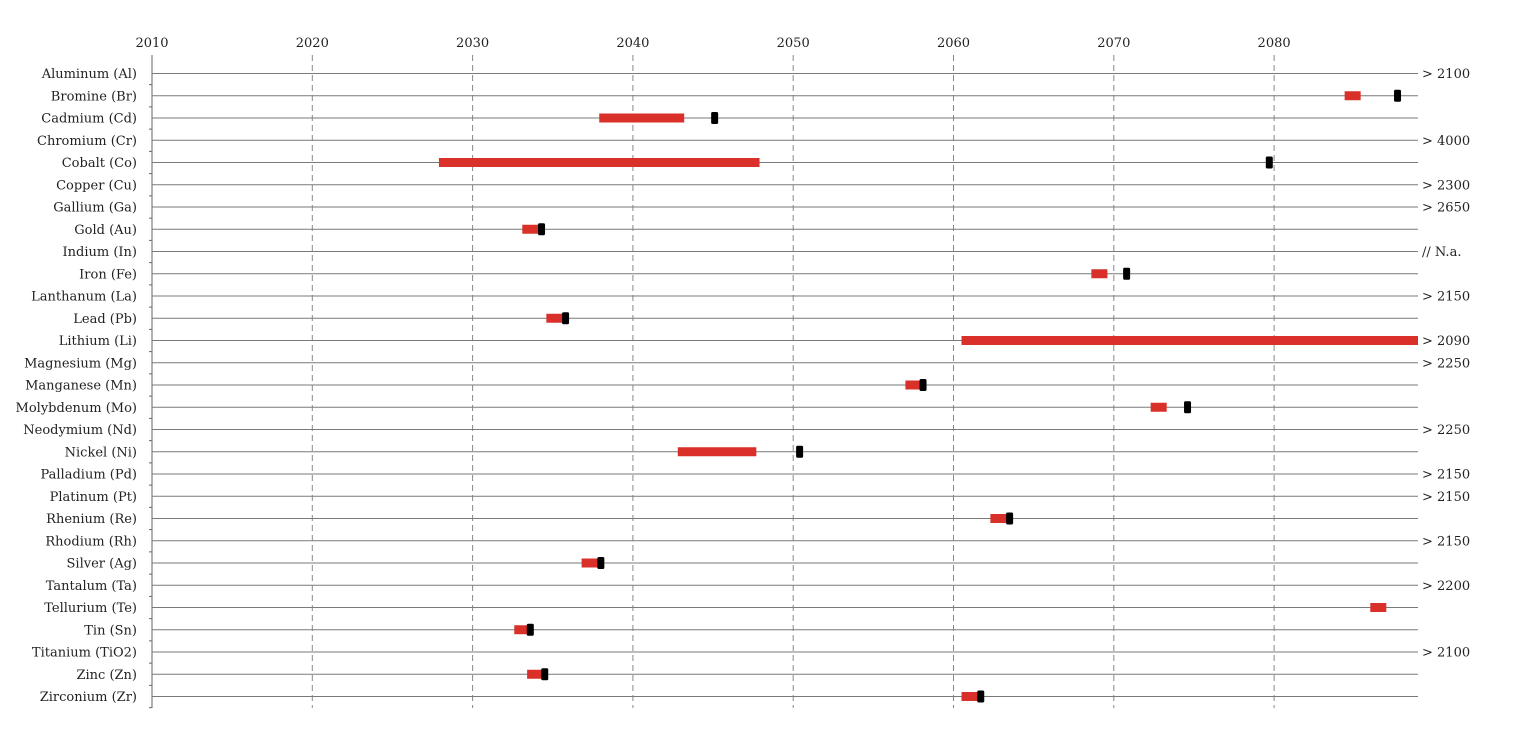  Describe the element at coordinates (91, 586) in the screenshot. I see `row-label: Tantalum (Ta)` at that location.